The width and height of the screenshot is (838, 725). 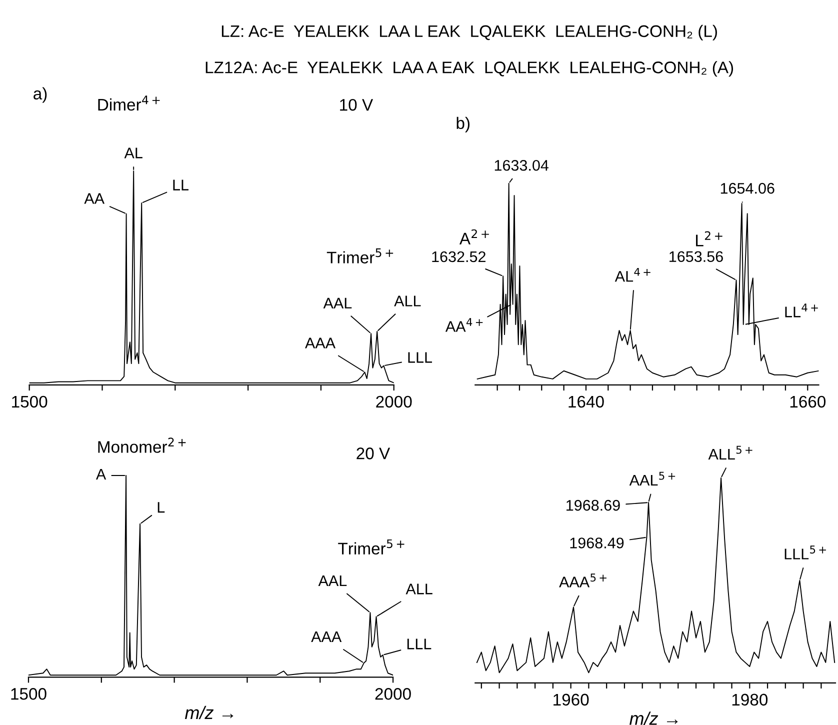 What do you see at coordinates (459, 256) in the screenshot?
I see `annotation: 1632.52` at bounding box center [459, 256].